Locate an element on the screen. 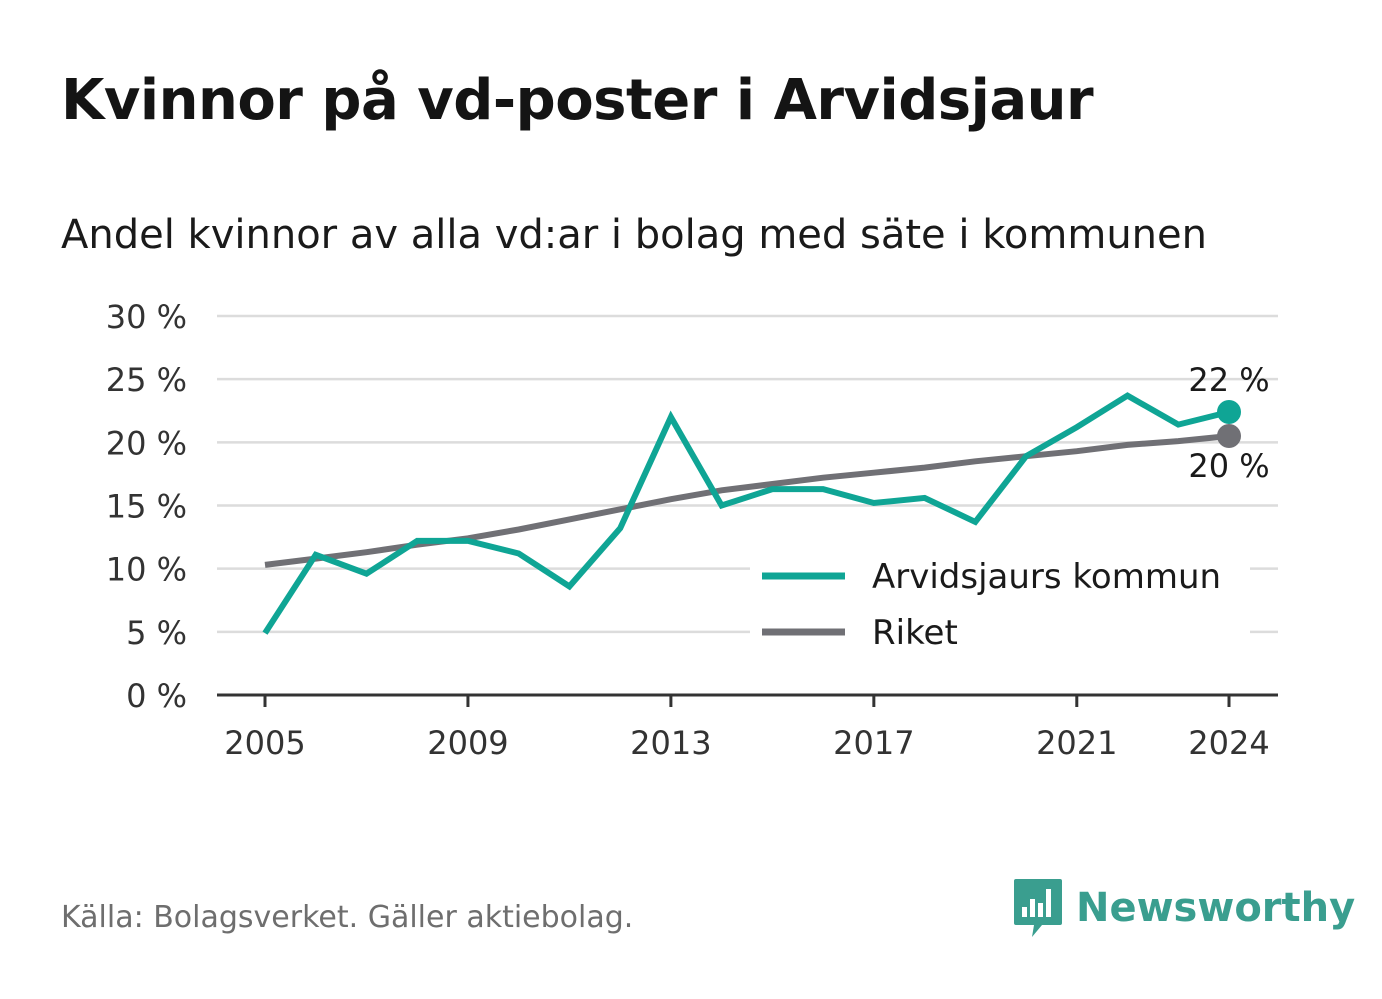 Image resolution: width=1382 pixels, height=999 pixels. chart-title: Kvinnor på vd-poster i Arvidsjaur is located at coordinates (577, 100).